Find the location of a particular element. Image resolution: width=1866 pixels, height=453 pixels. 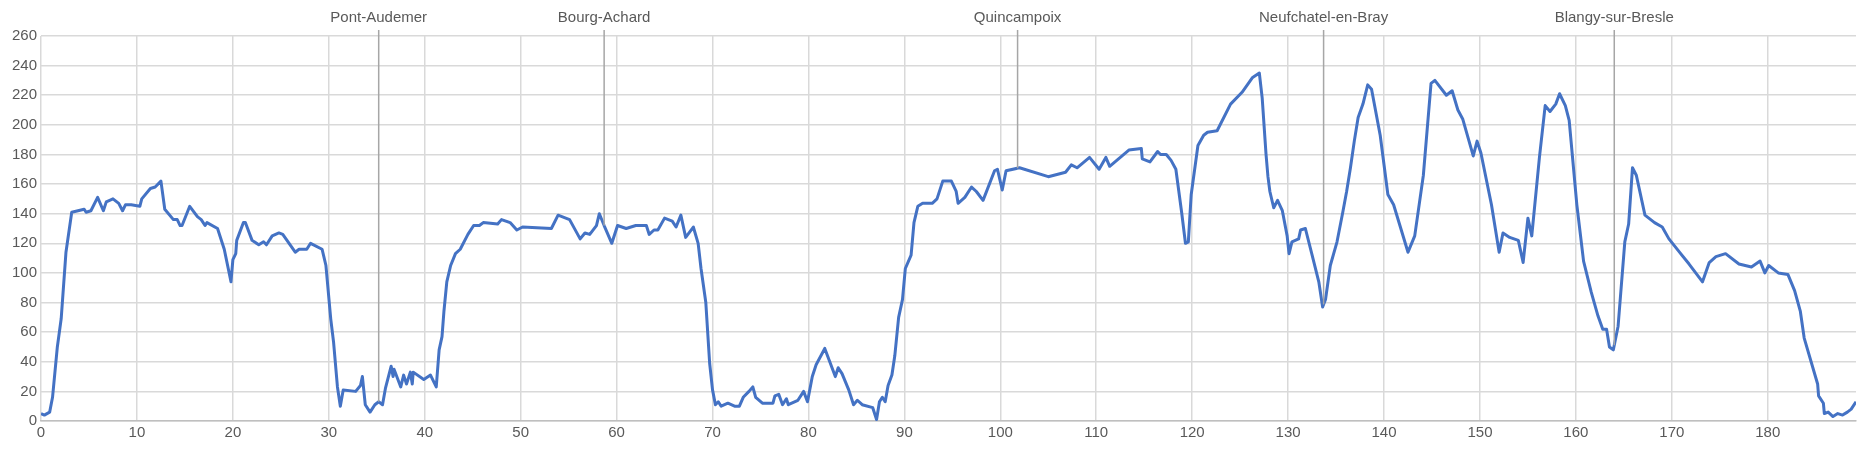

y-tick-label: 40 is located at coordinates (29, 360).